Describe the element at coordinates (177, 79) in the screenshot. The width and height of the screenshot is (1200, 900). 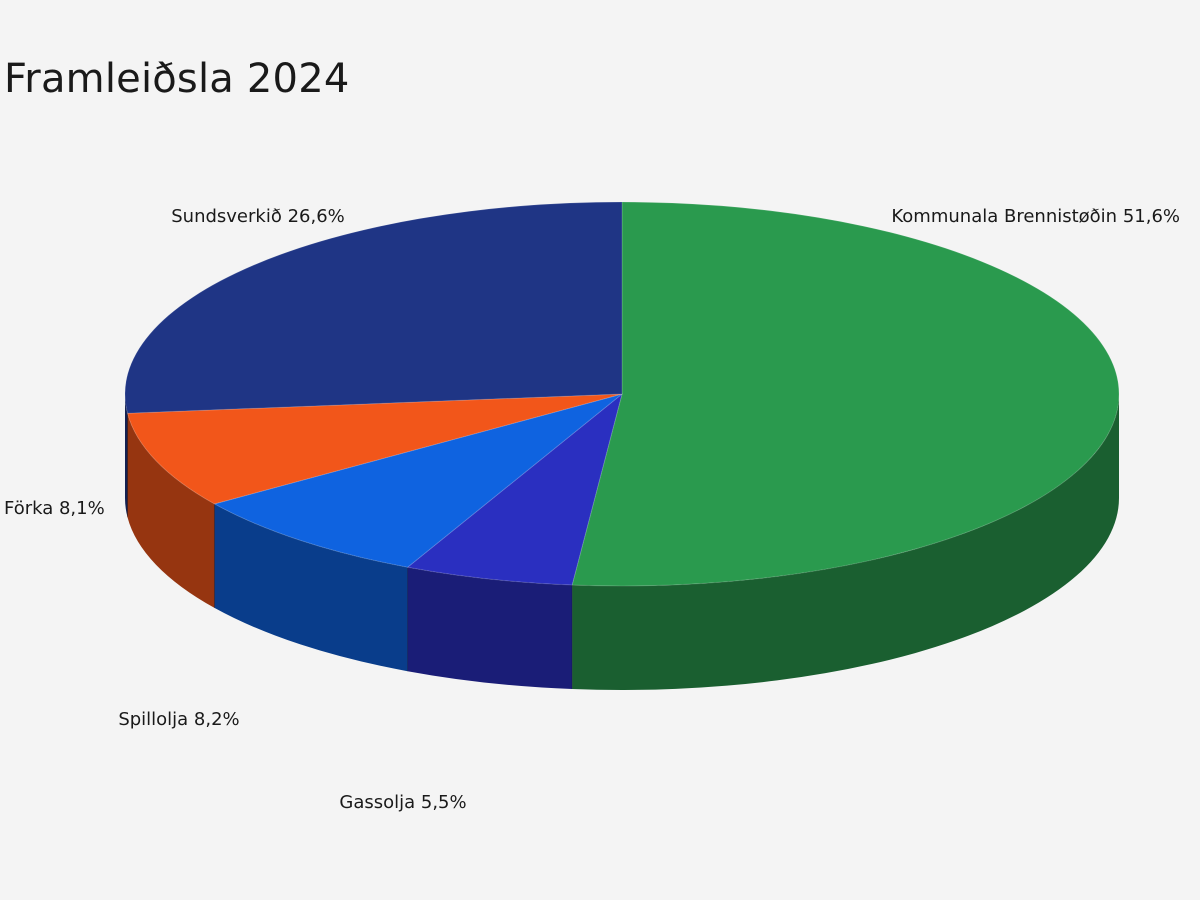
I see `chart-title: Framleiðsla 2024` at that location.